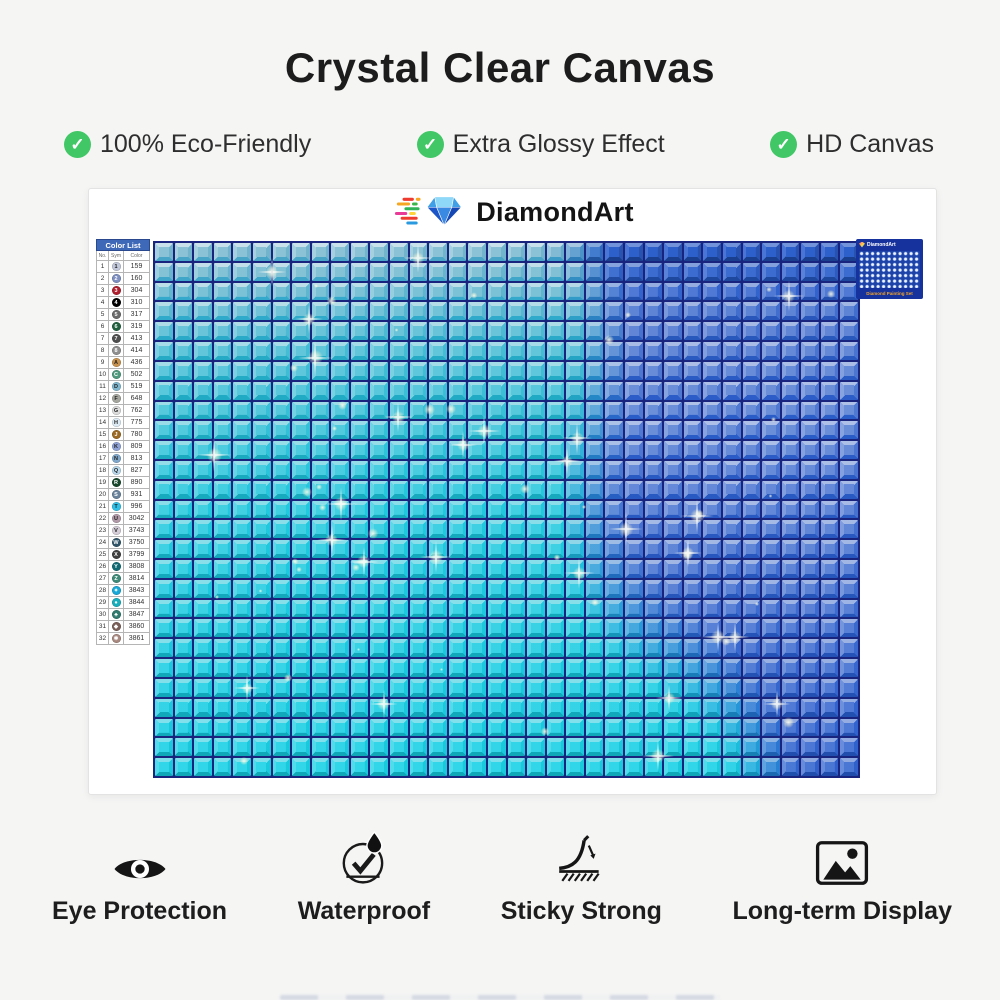  I want to click on color-symbol-icon: J, so click(116, 434).